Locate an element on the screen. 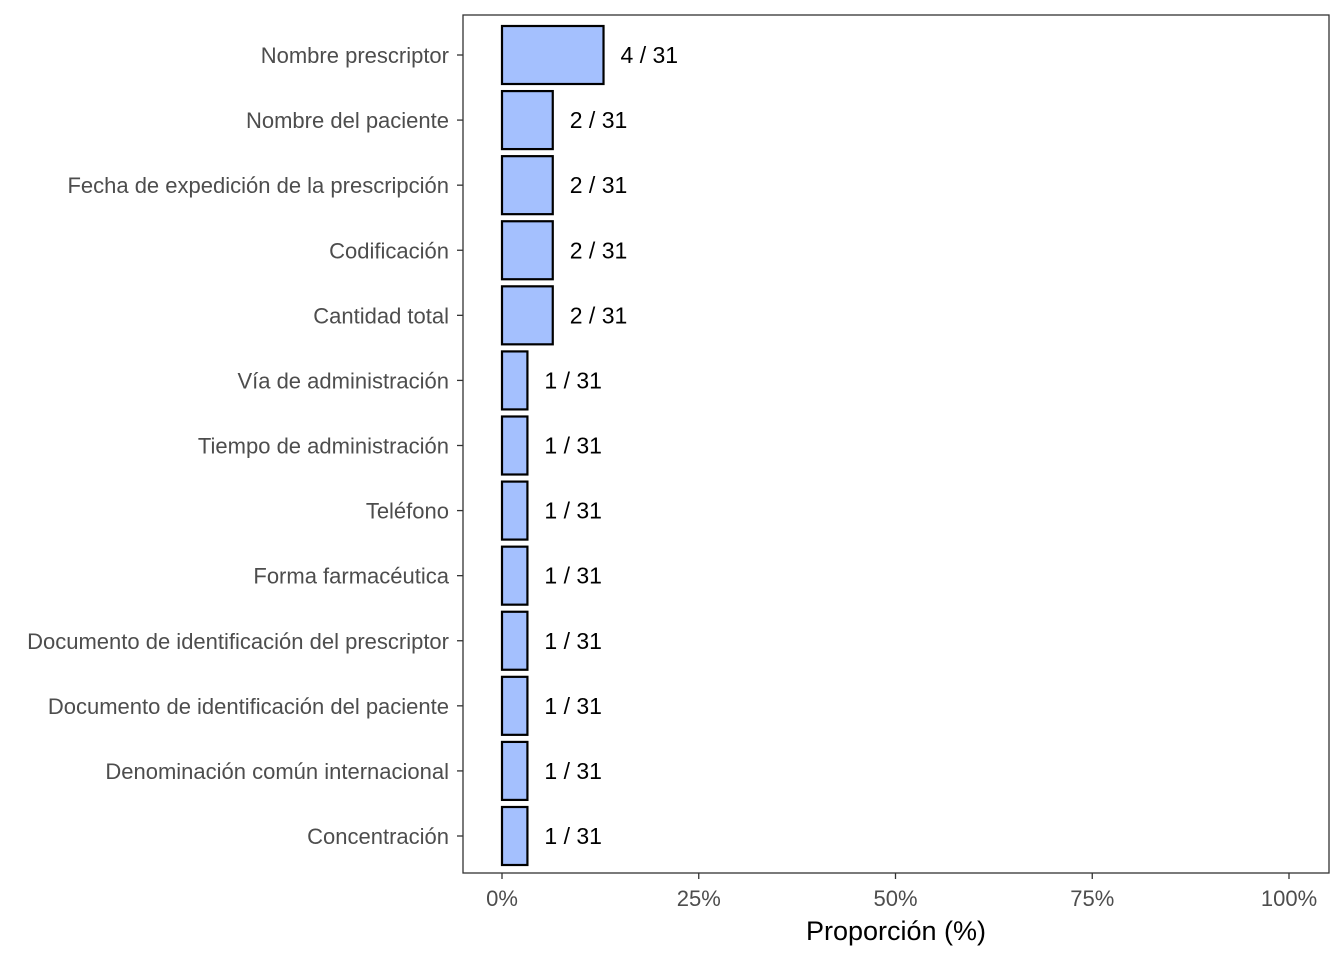 This screenshot has width=1344, height=960. x-tick-label: 50% is located at coordinates (895, 898).